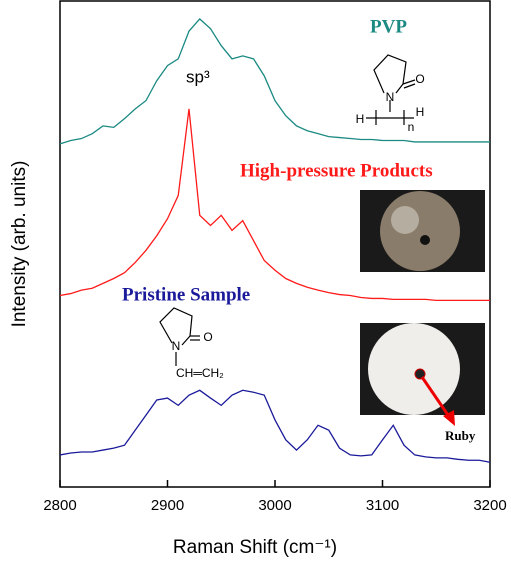 This screenshot has height=567, width=511. Describe the element at coordinates (275, 426) in the screenshot. I see `series-line` at that location.